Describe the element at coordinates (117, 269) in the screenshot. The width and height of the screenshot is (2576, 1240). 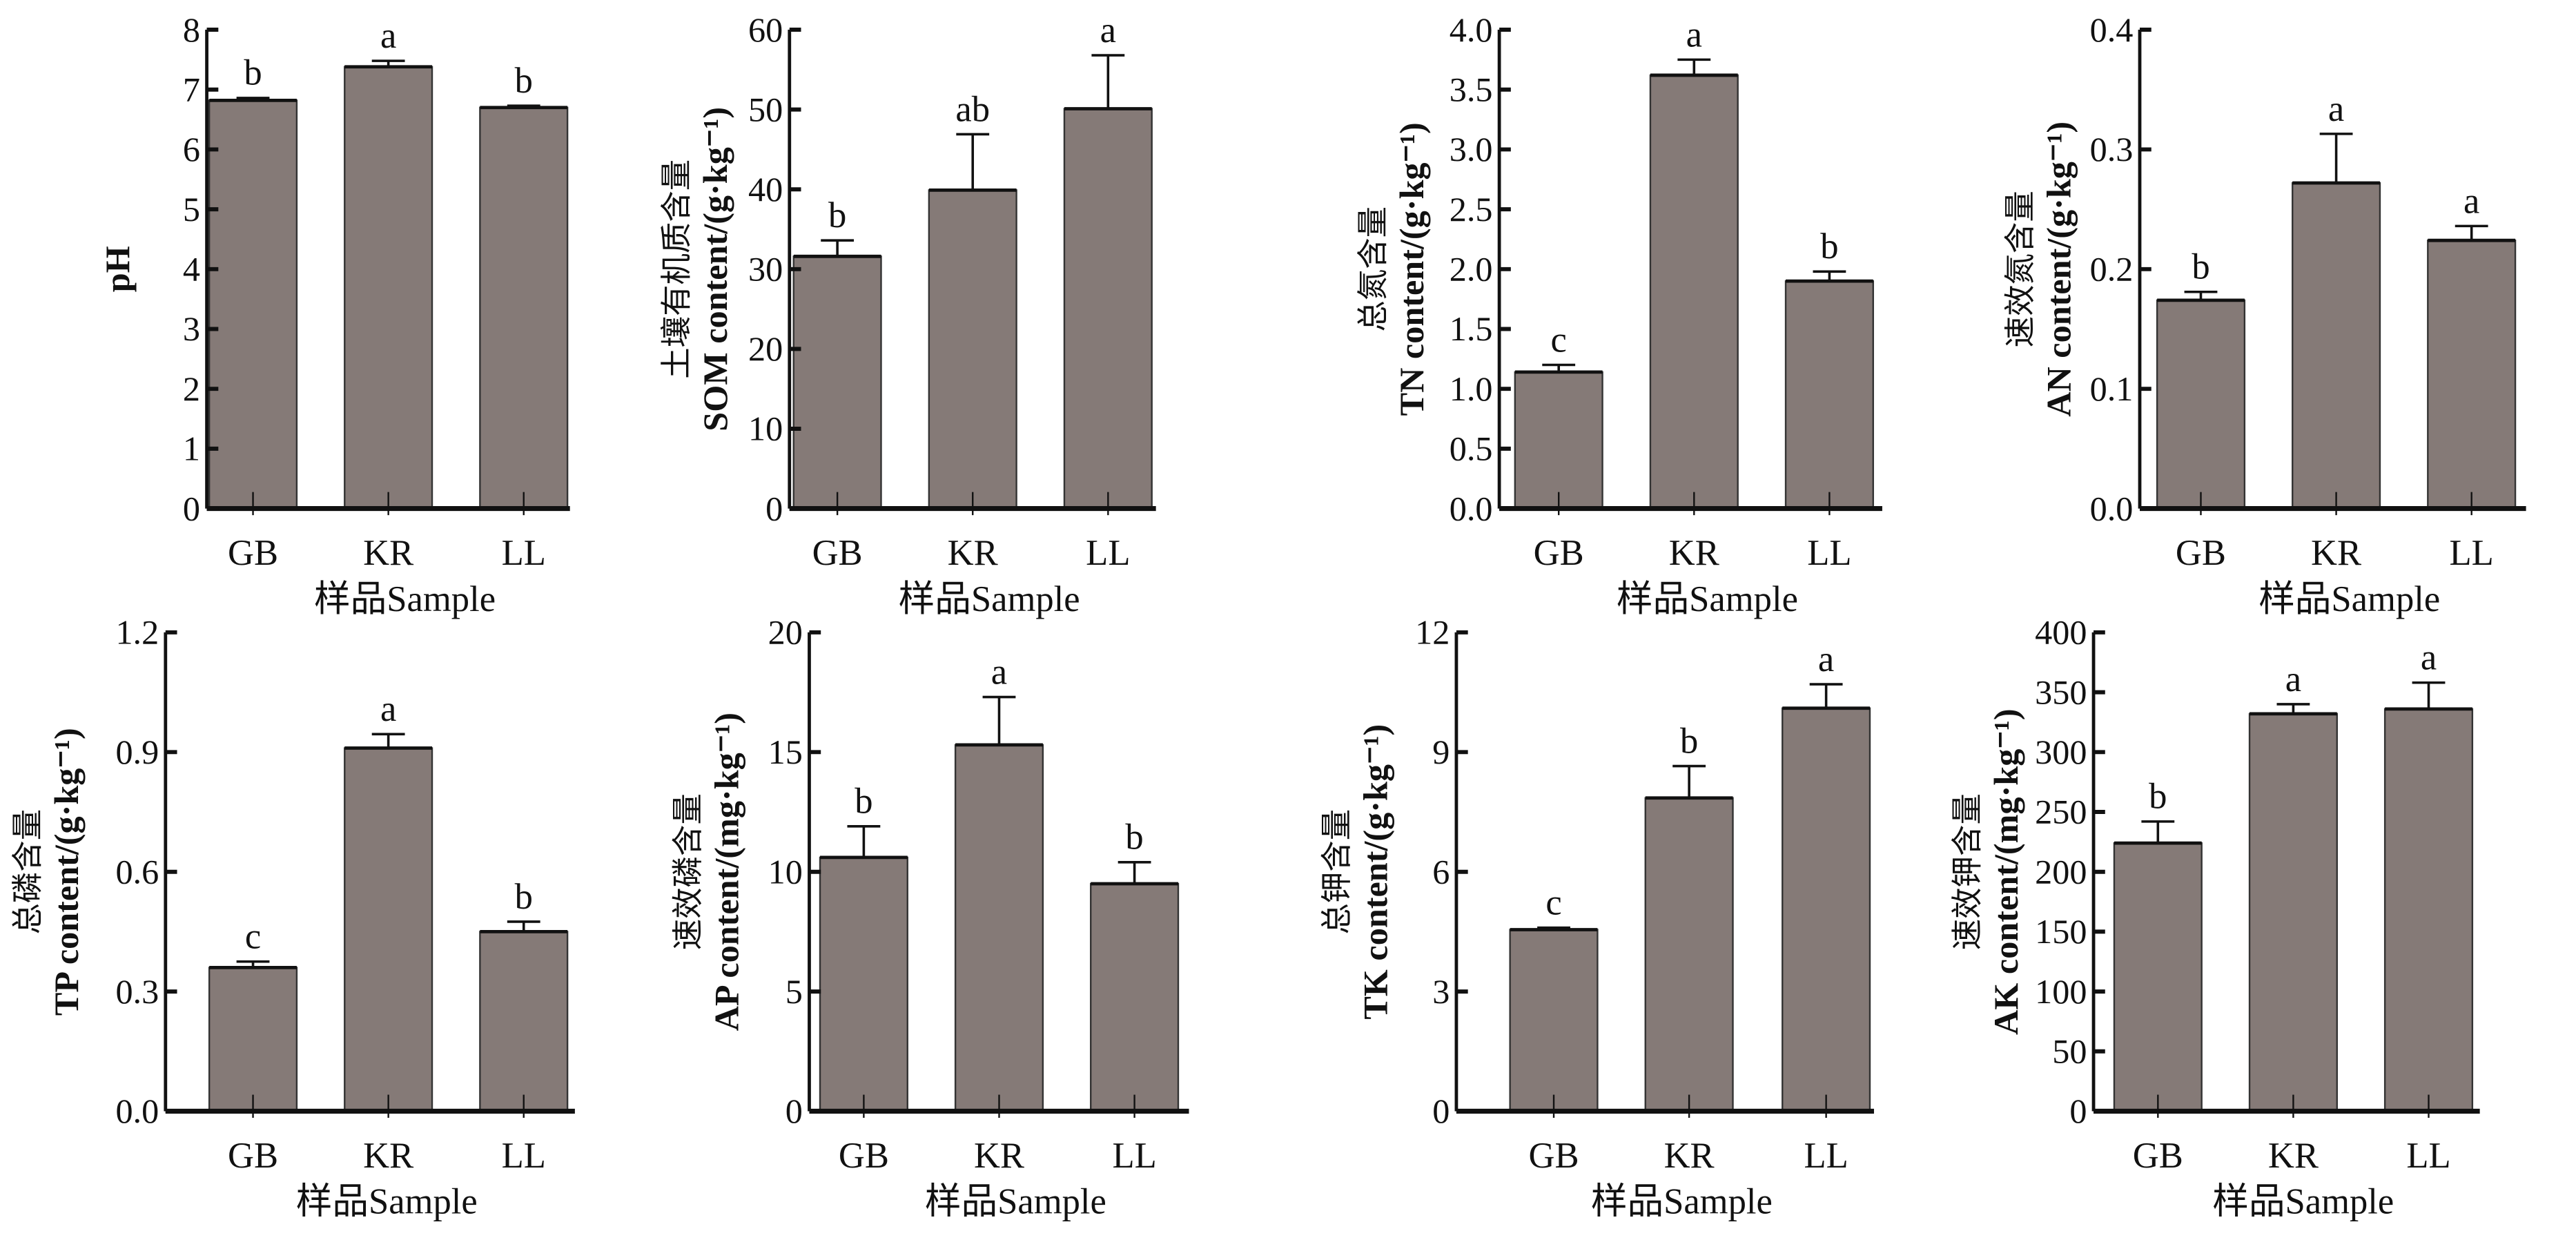
I see `y-axis-label: pH` at that location.